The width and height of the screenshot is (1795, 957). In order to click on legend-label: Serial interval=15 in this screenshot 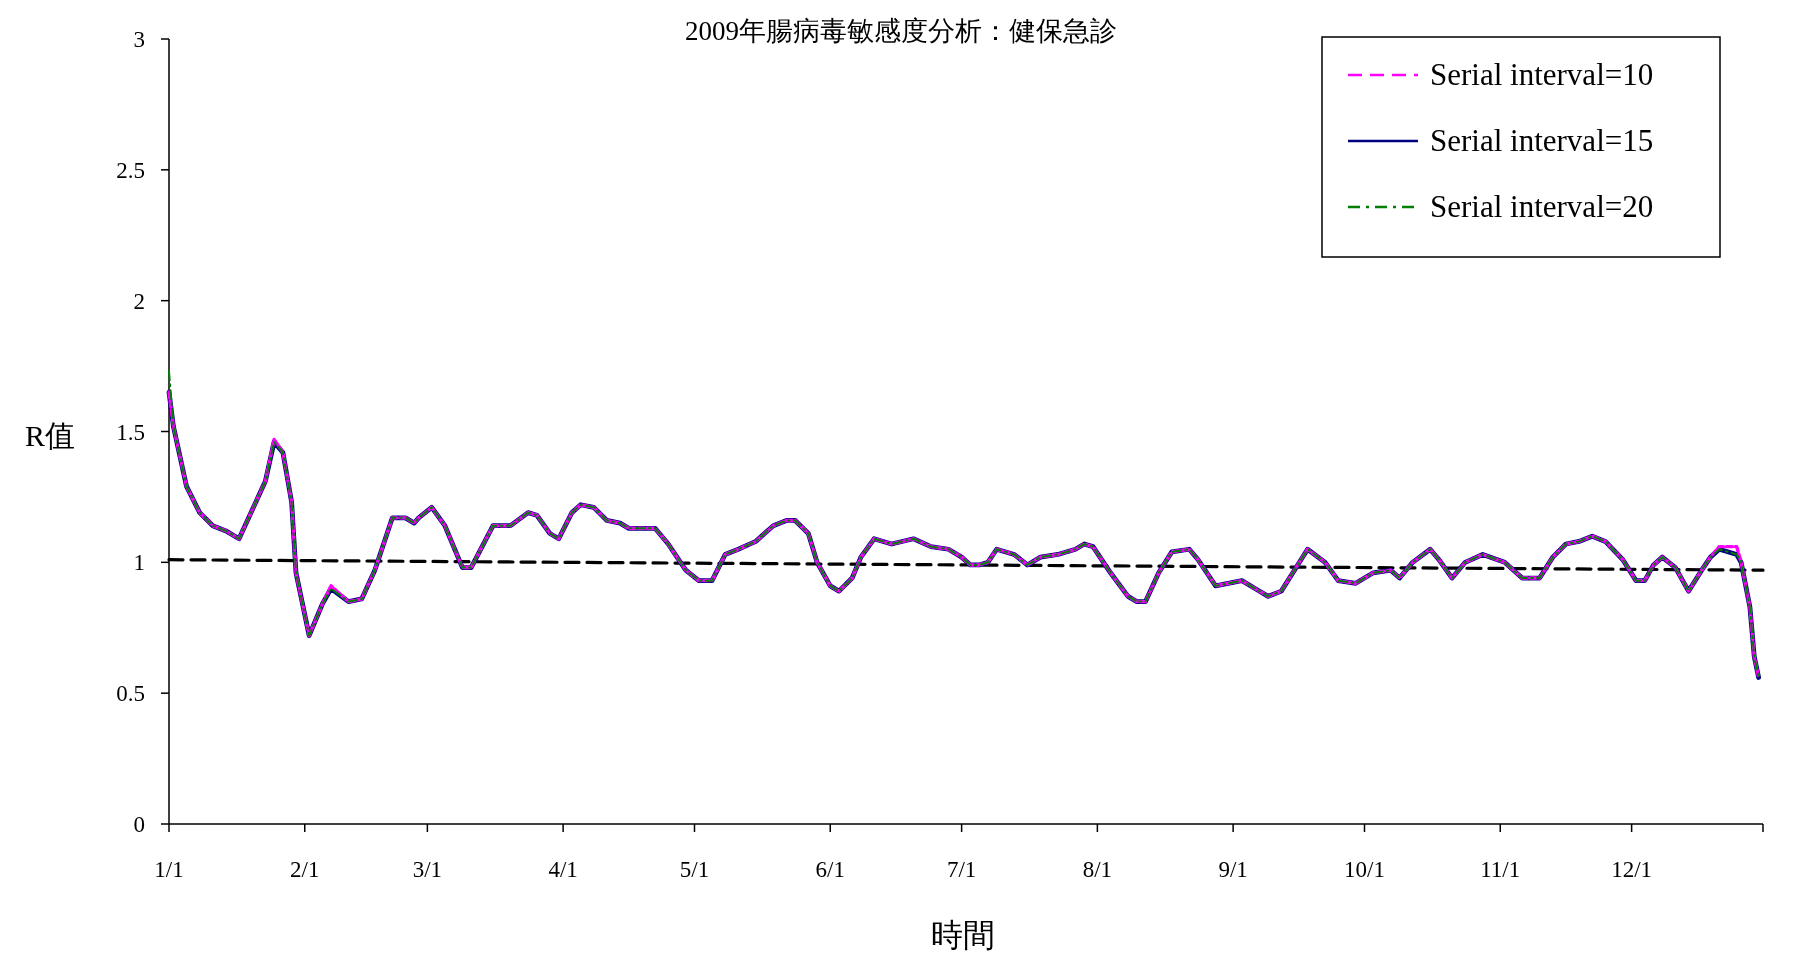, I will do `click(1542, 140)`.